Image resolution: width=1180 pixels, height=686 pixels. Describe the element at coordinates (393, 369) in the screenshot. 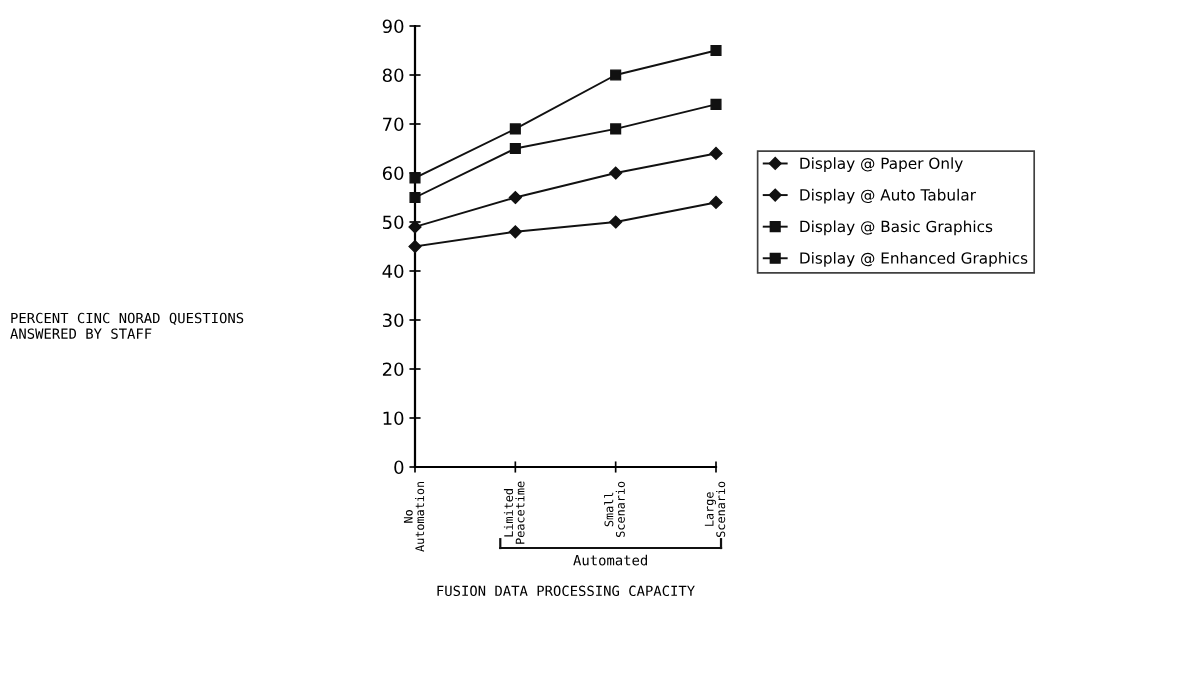

I see `y-tick-label: 20` at that location.